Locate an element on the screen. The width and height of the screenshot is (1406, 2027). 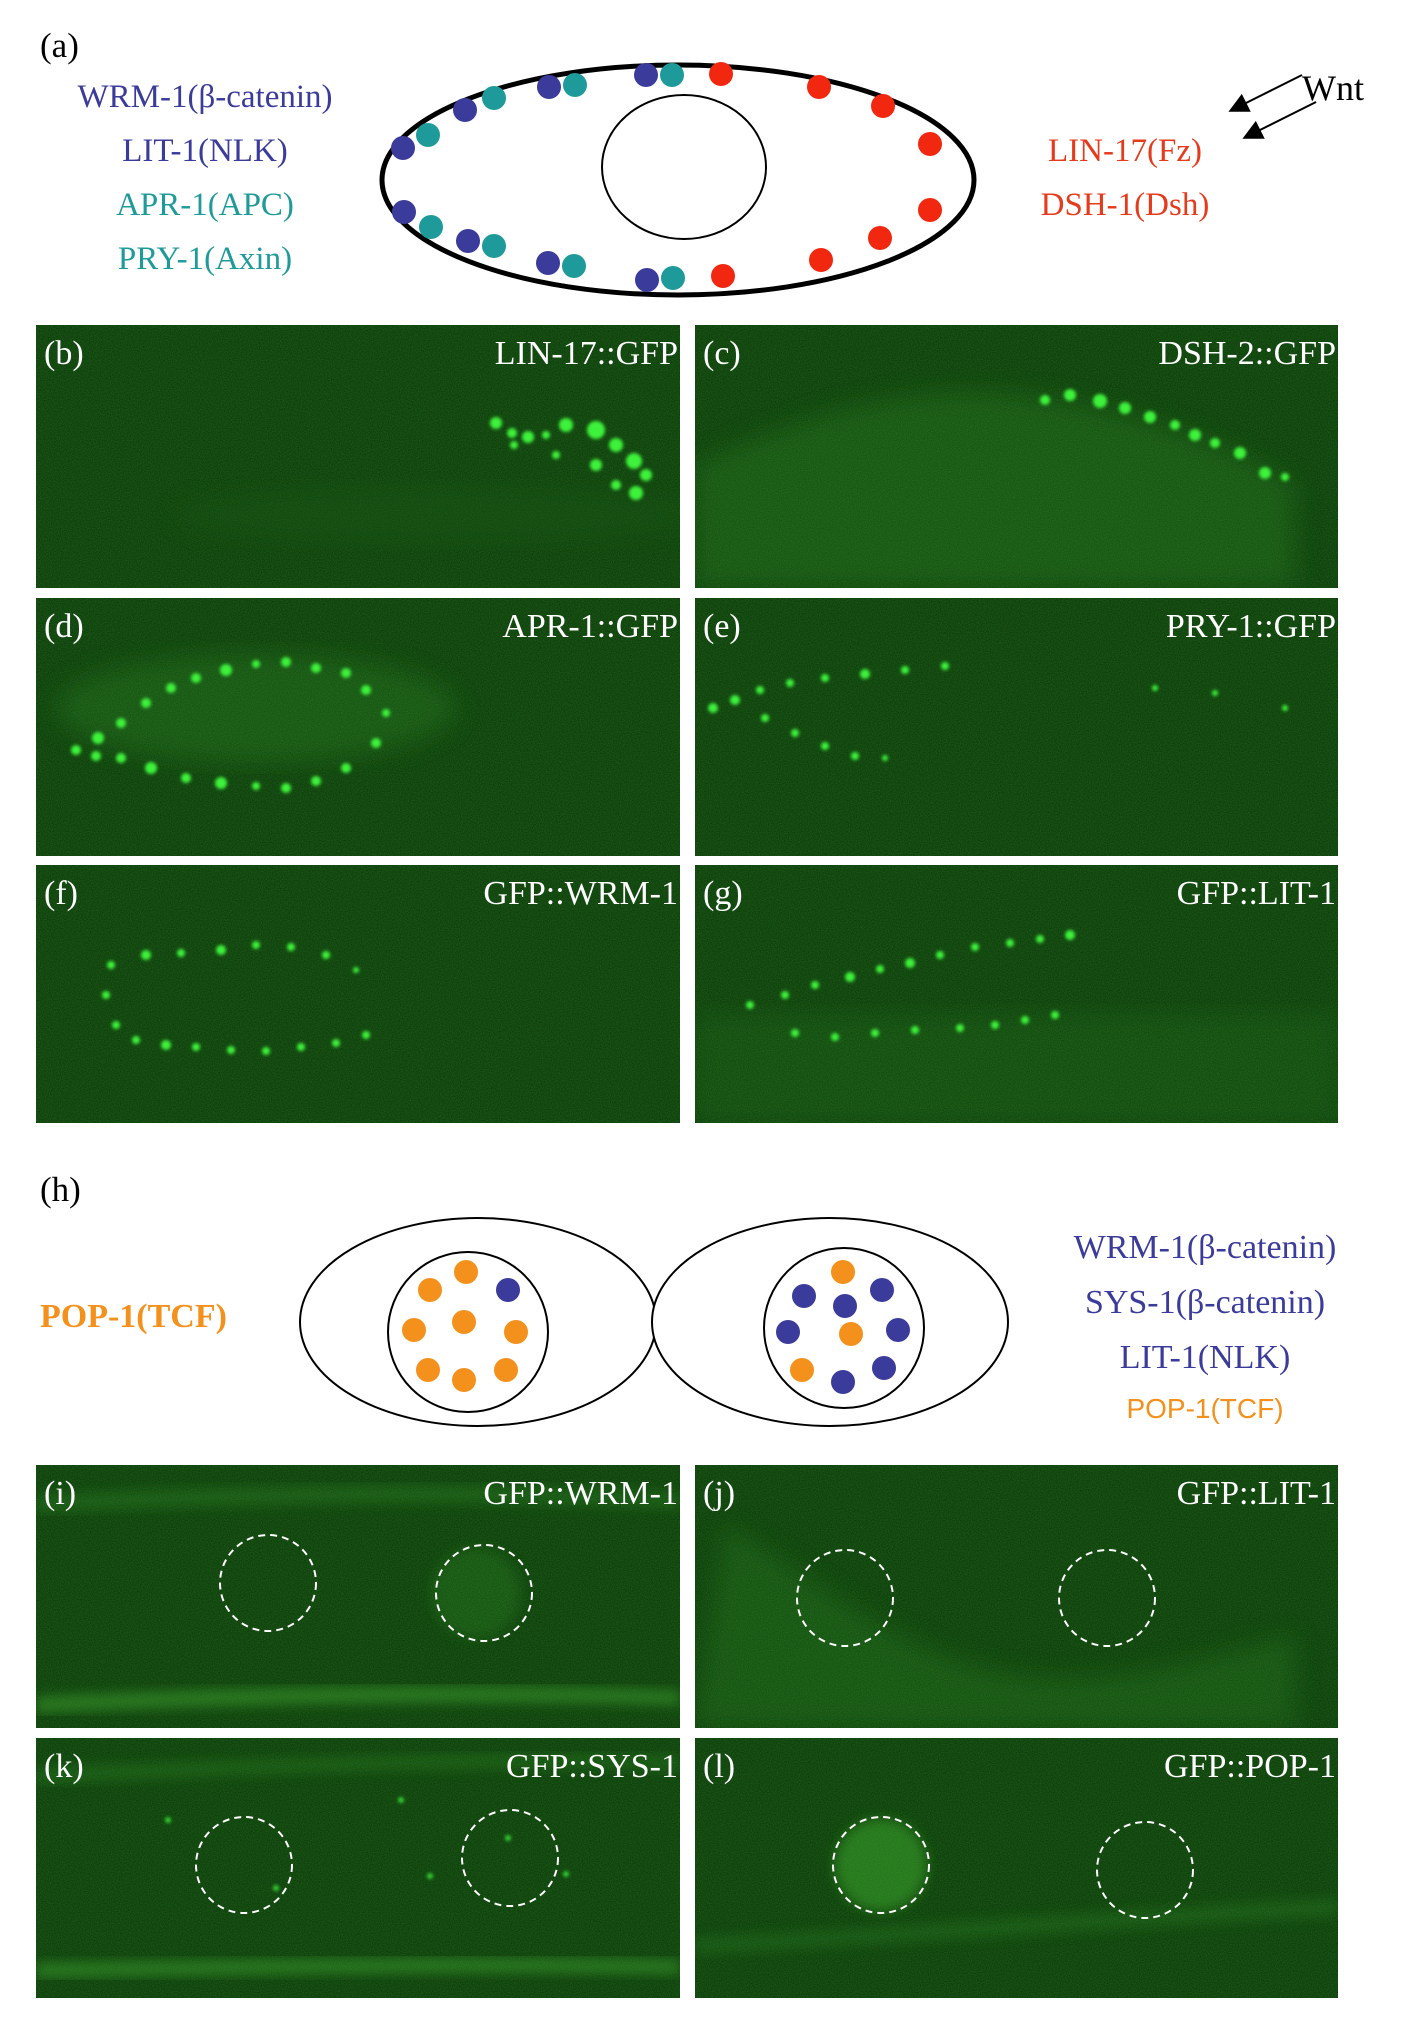
micrograph-f: (f) GFP::WRM-1 is located at coordinates (358, 994).